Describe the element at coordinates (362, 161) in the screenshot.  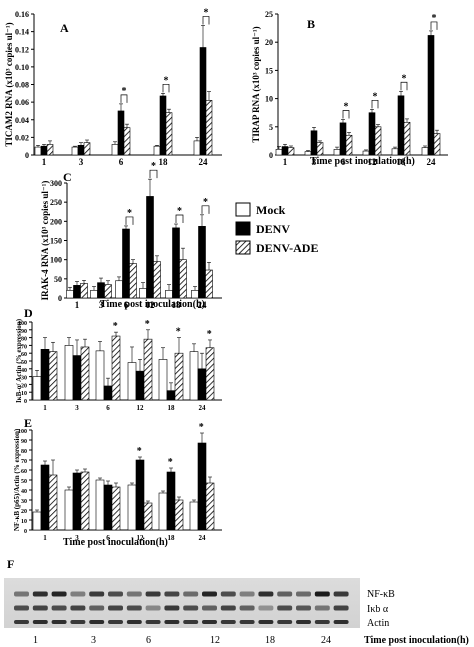
I see `x-axis-label-b: Time post inoculation(h)` at that location.